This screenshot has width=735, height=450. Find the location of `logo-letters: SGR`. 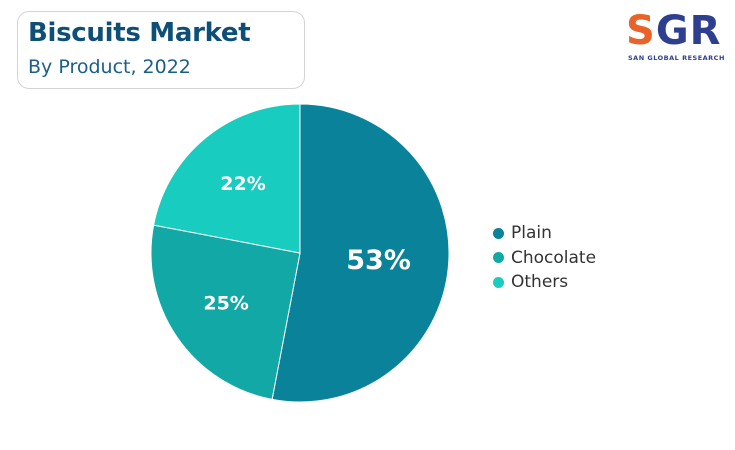

logo-letters: SGR is located at coordinates (673, 31).